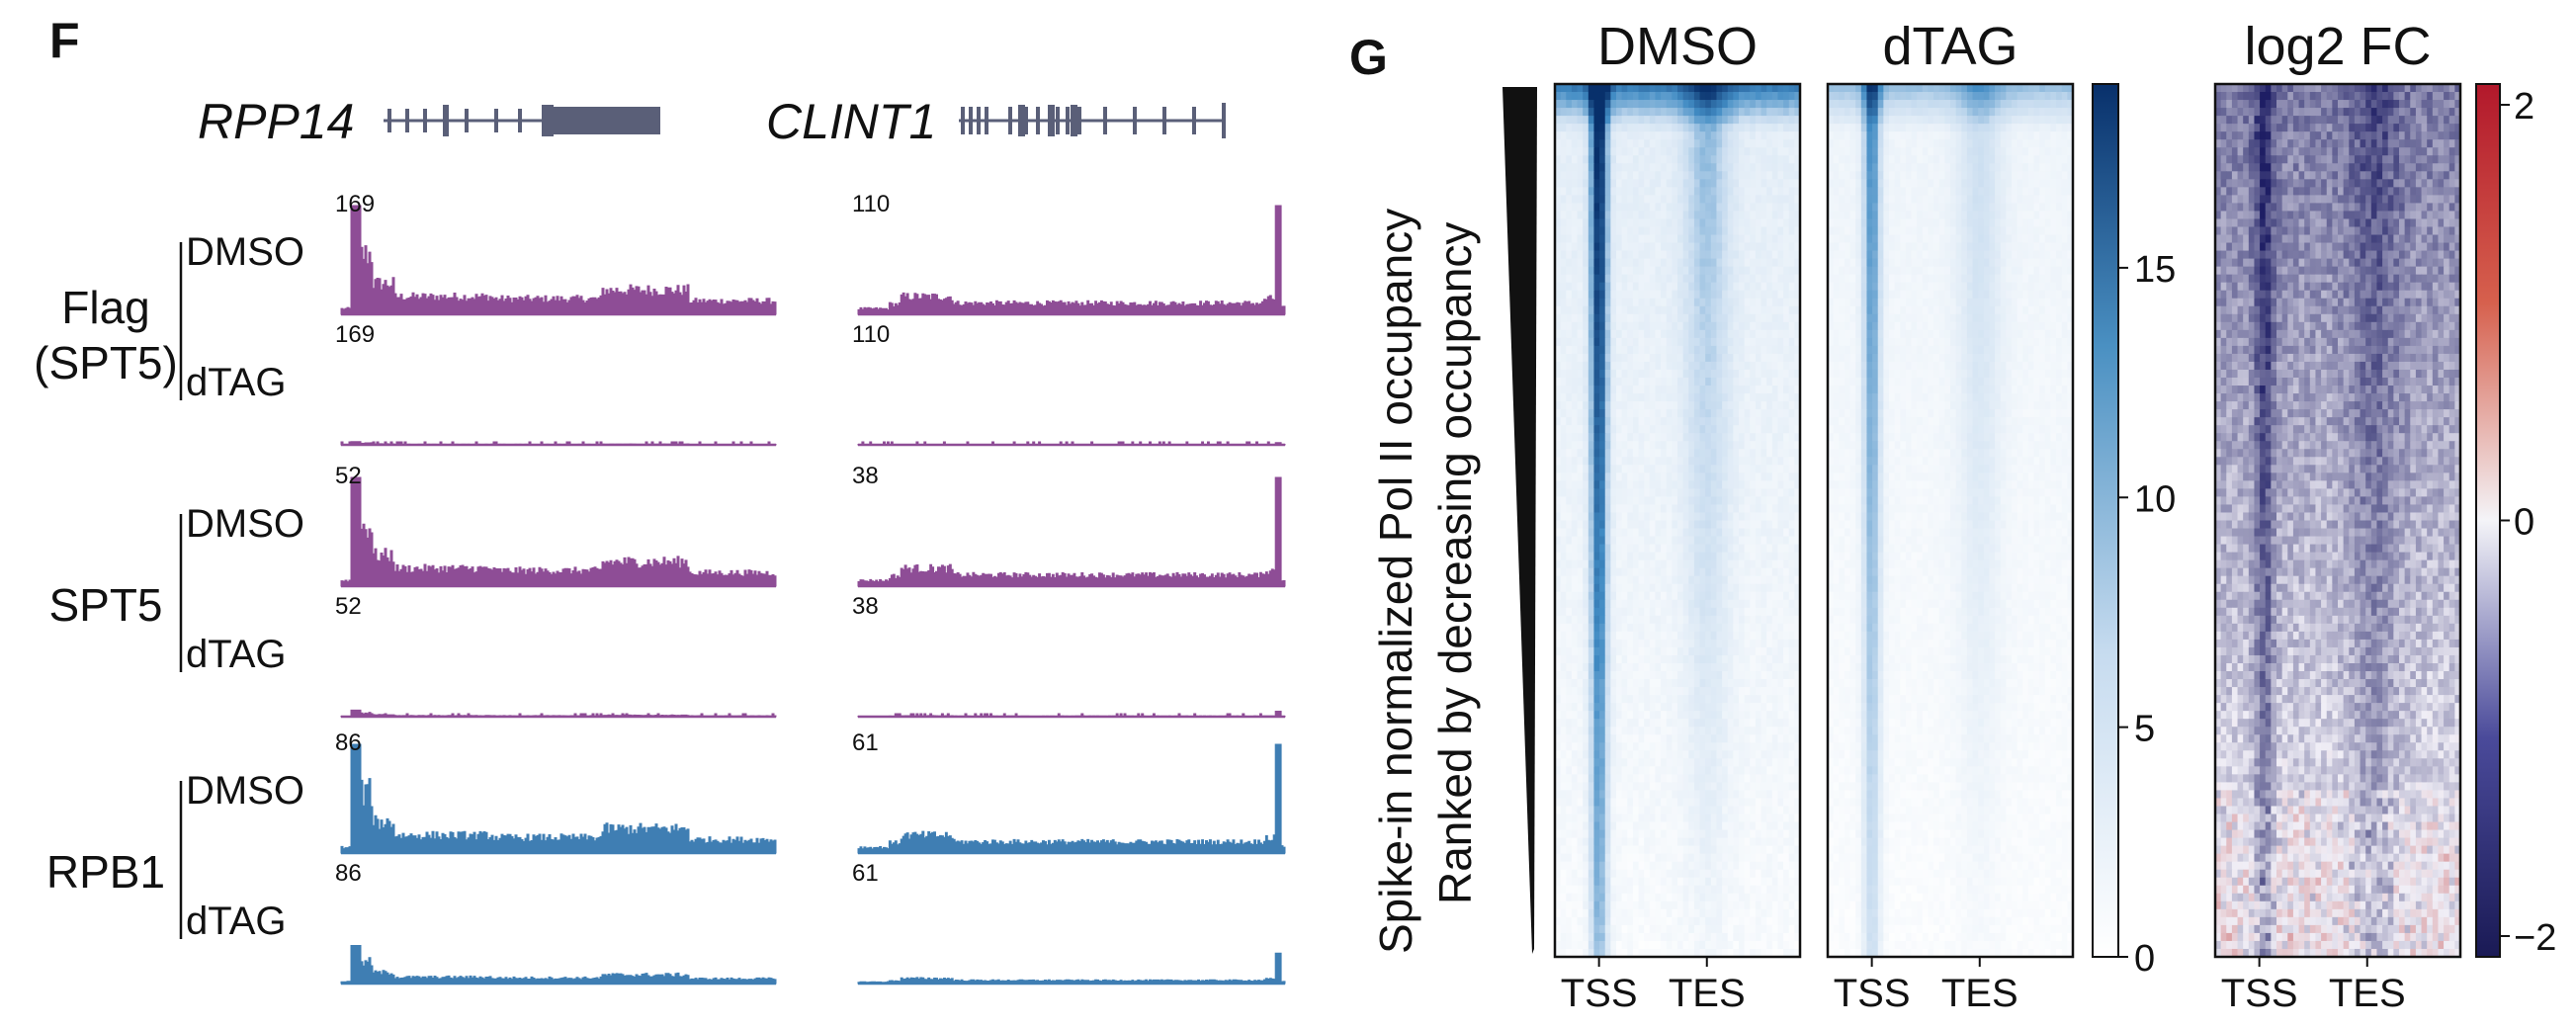 This screenshot has height=1029, width=2576. What do you see at coordinates (1069, 656) in the screenshot?
I see `track-spt5-dtag-1: 38` at bounding box center [1069, 656].